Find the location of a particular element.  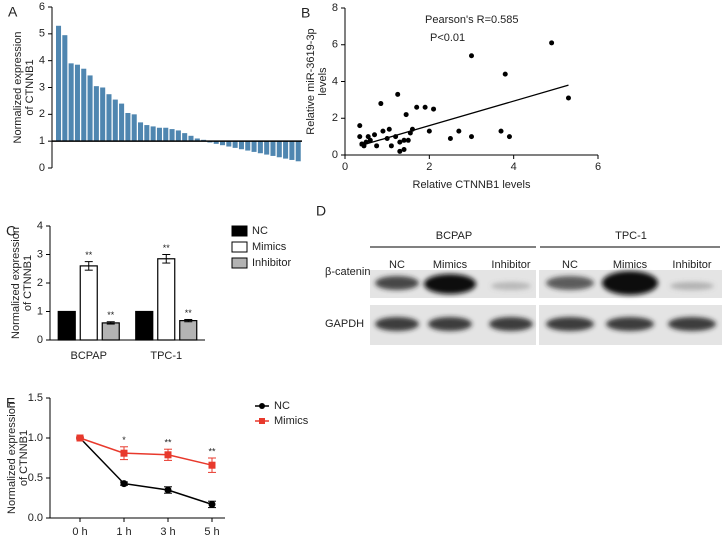

legend-label: Mimics is located at coordinates (269, 247).